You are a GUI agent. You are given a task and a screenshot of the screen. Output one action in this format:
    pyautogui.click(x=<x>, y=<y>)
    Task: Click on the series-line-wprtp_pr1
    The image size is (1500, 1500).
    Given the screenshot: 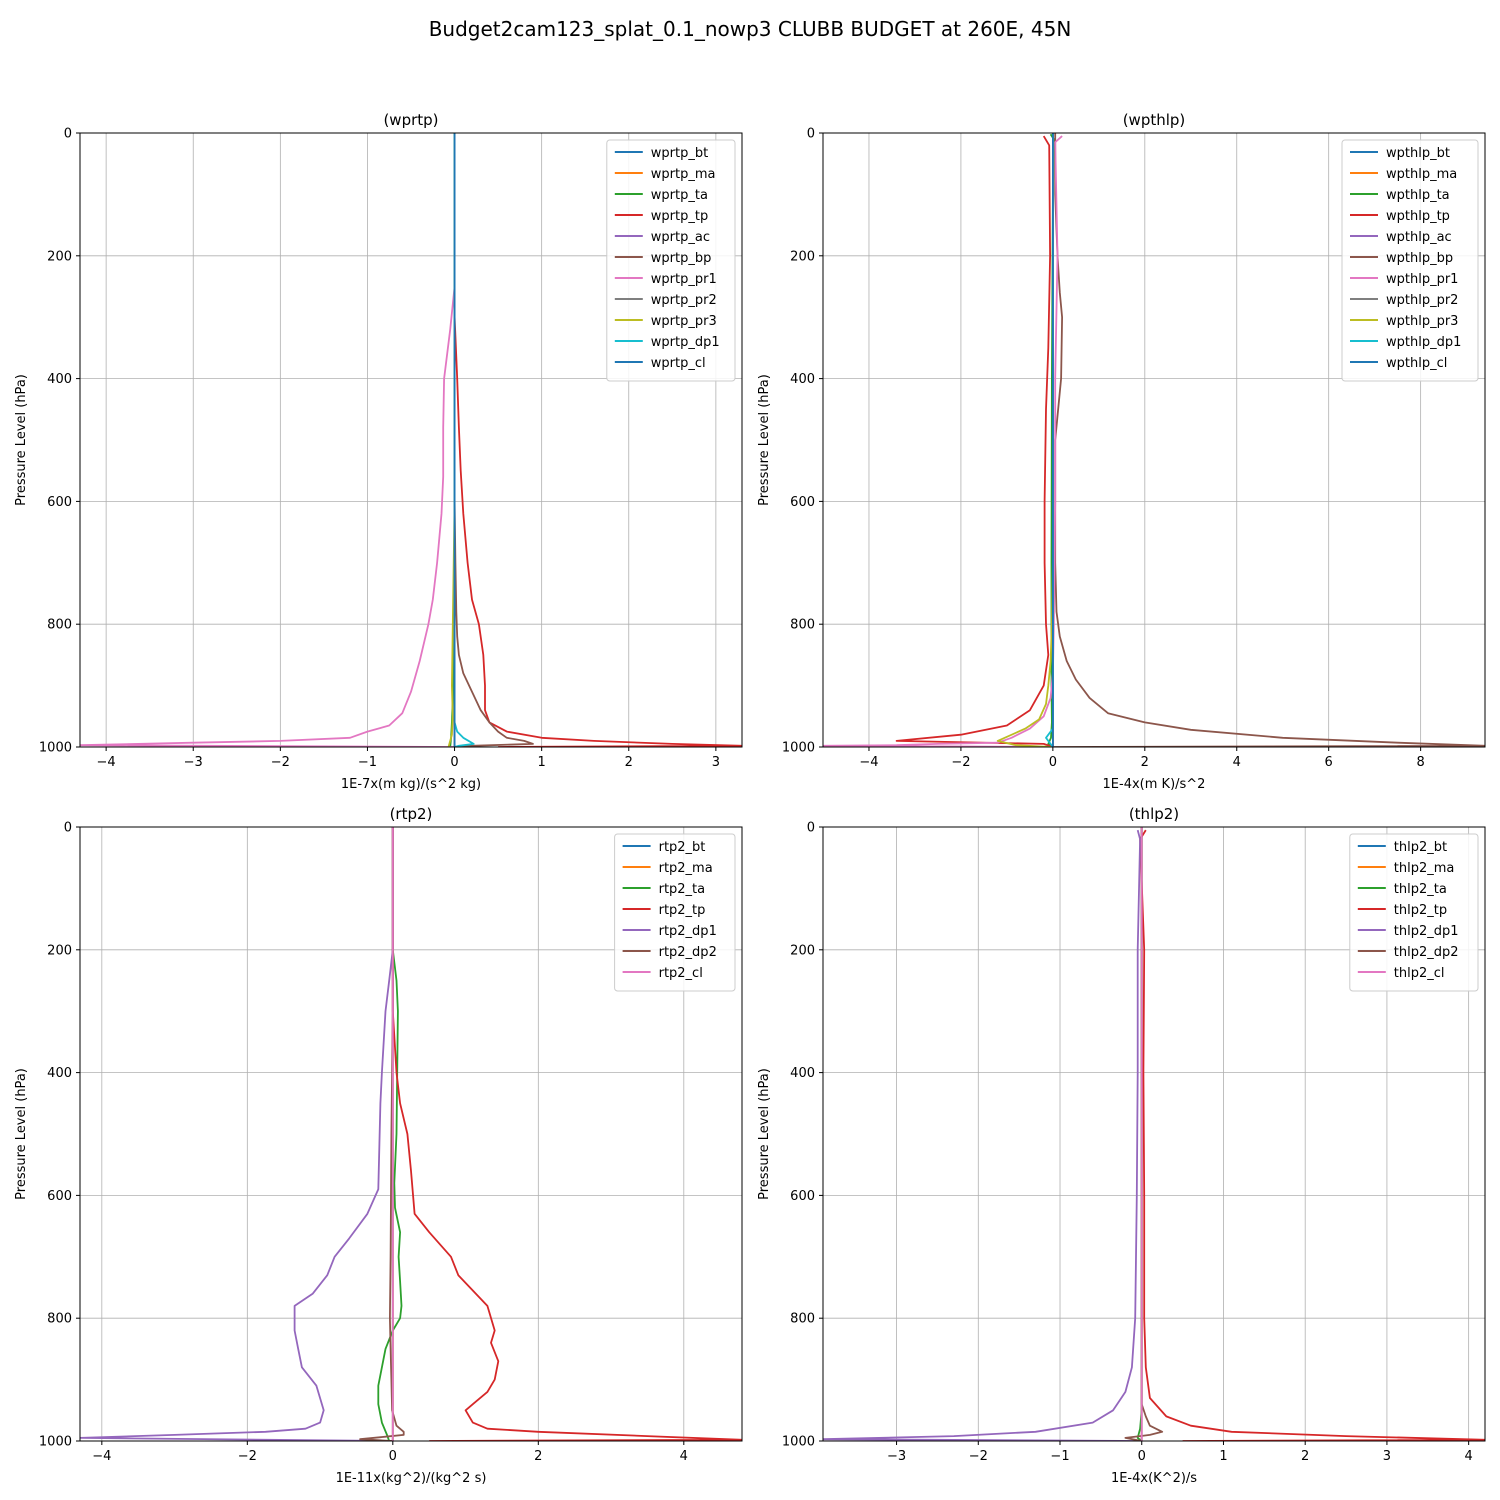 What is the action you would take?
    pyautogui.click(x=268, y=440)
    